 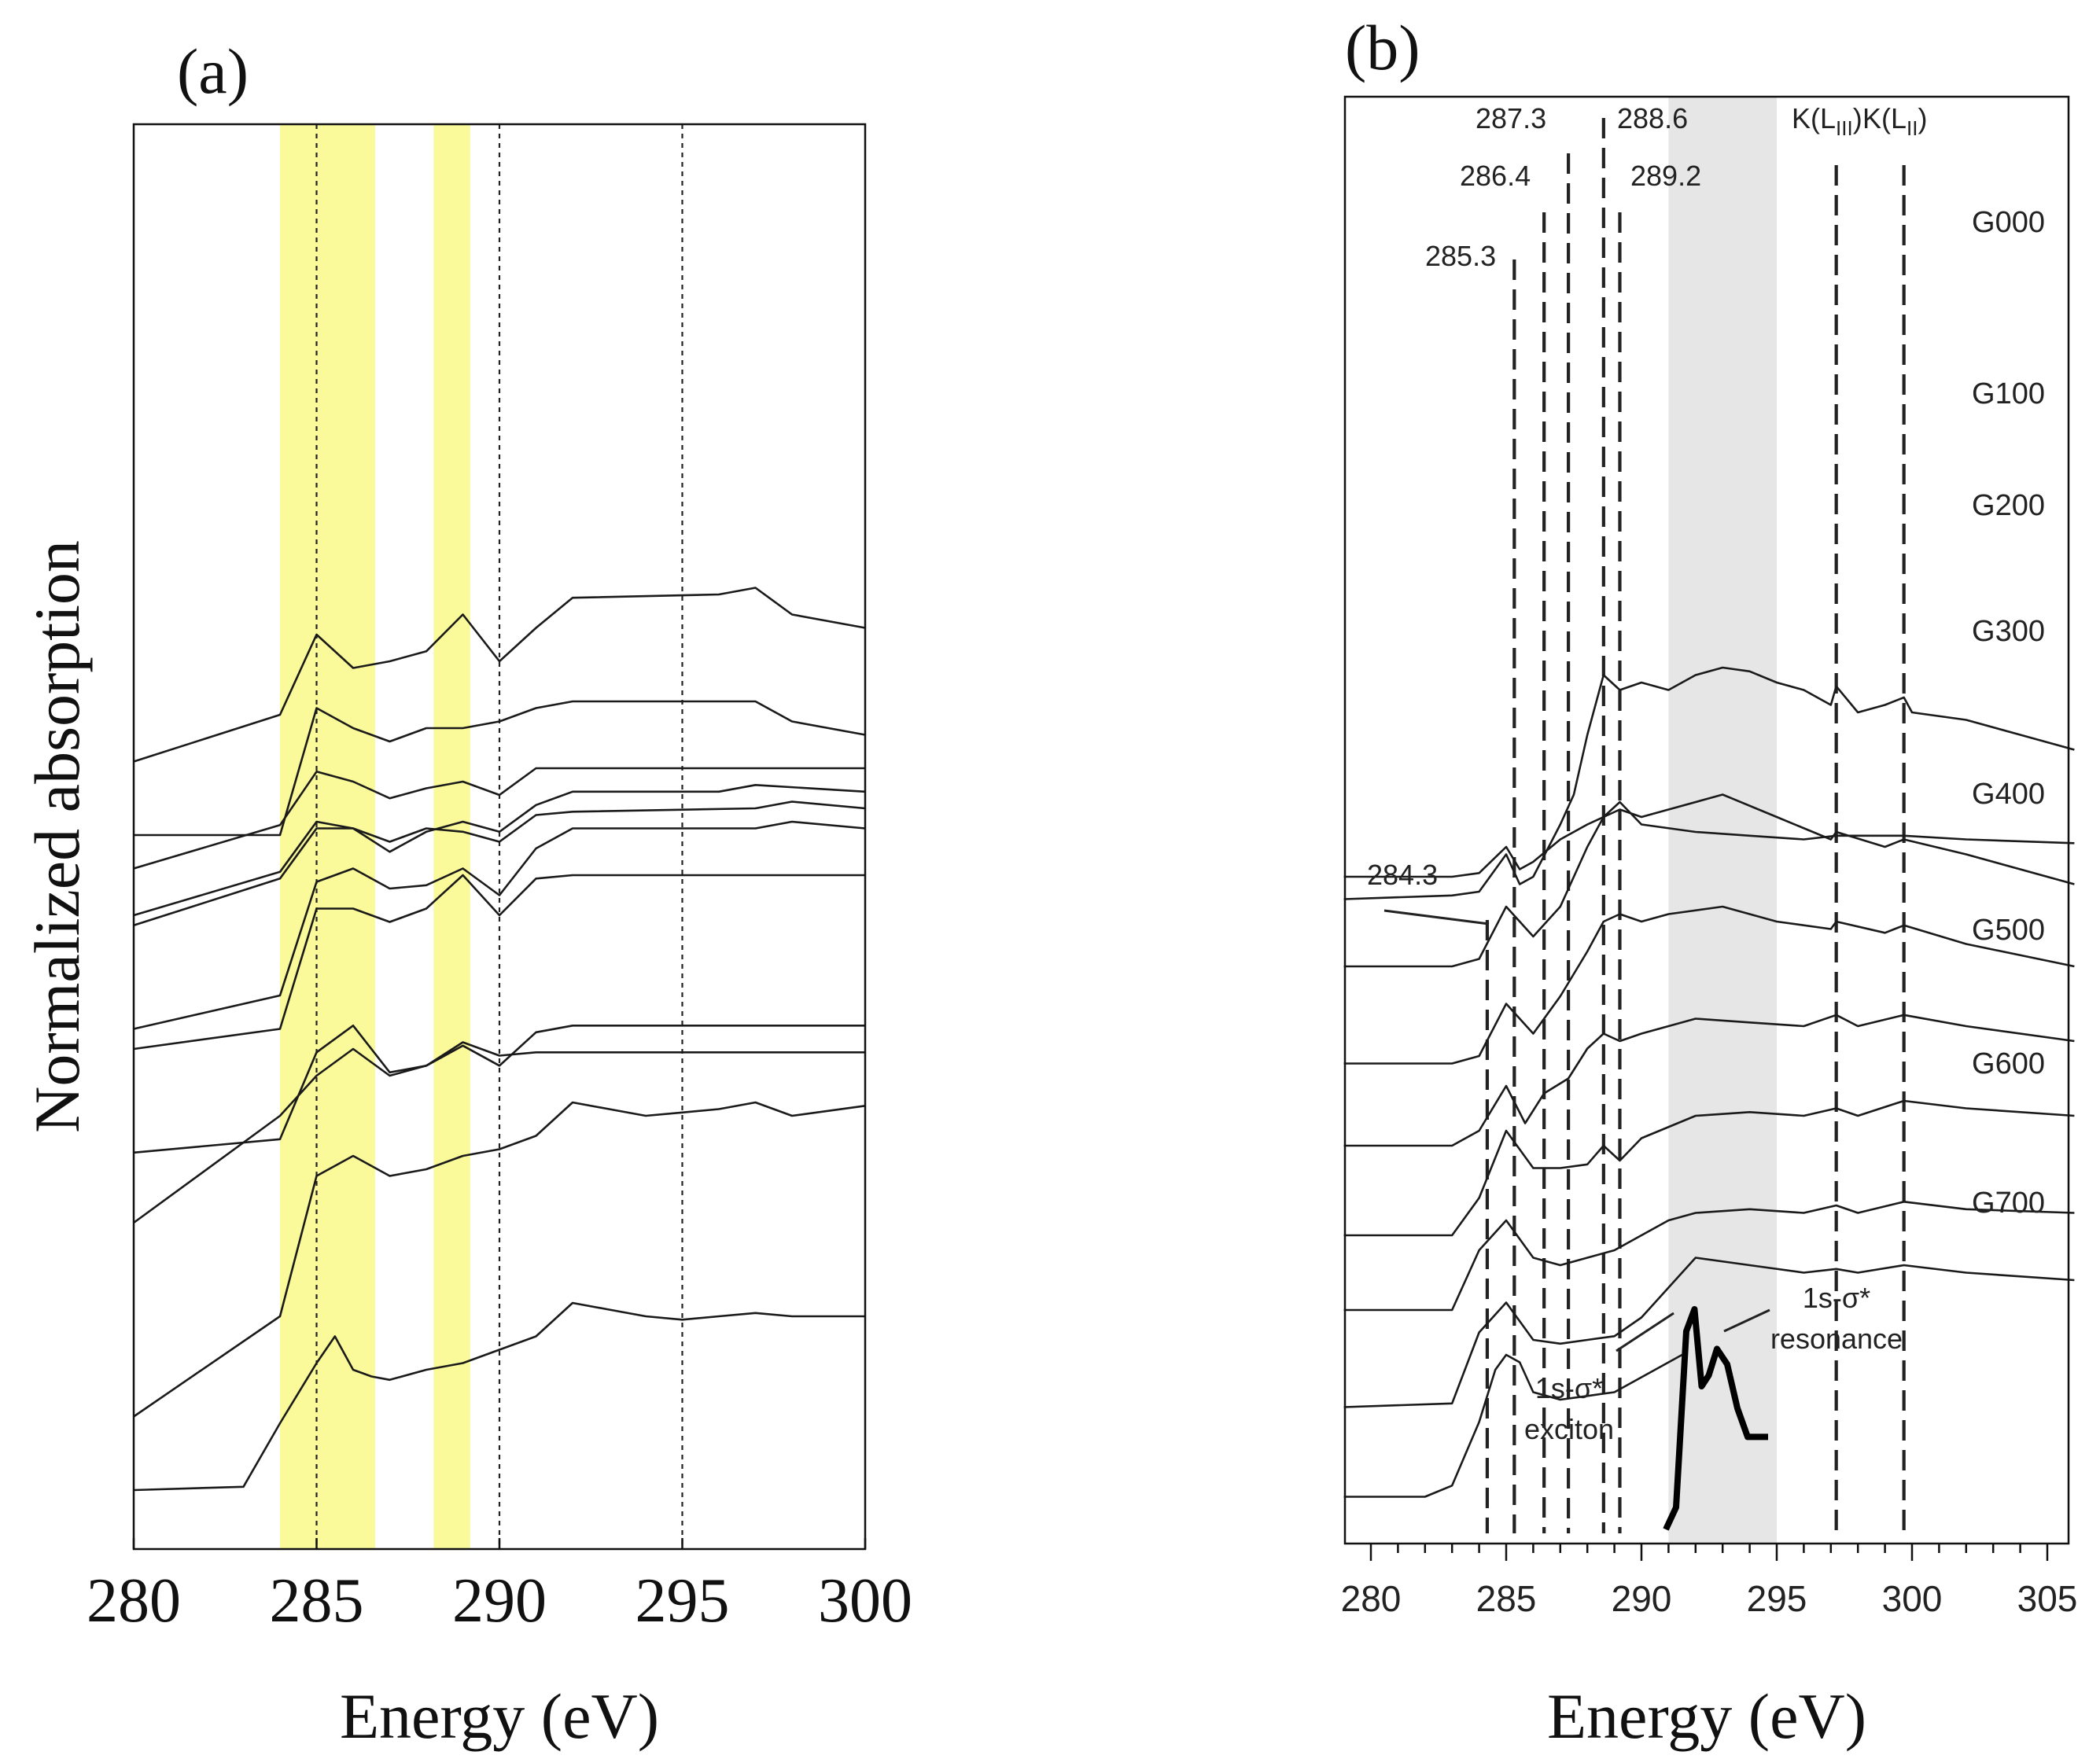 I want to click on trace-b-G400, so click(x=1709, y=1081).